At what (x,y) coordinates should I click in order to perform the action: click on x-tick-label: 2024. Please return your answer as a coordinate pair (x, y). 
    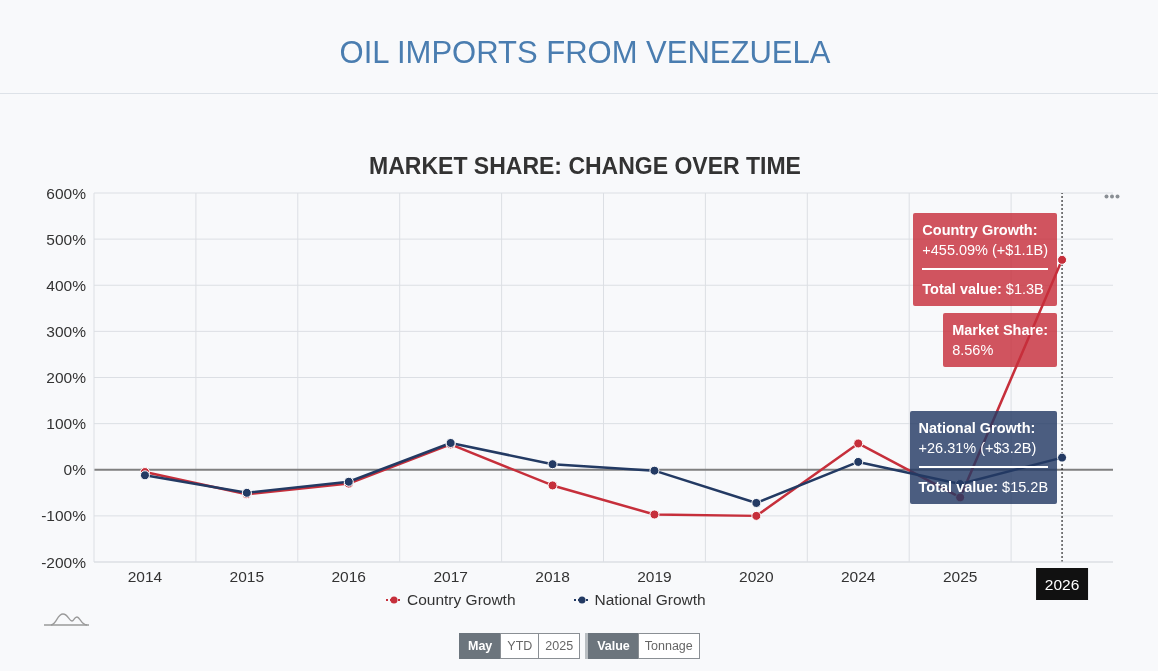
    Looking at the image, I should click on (858, 576).